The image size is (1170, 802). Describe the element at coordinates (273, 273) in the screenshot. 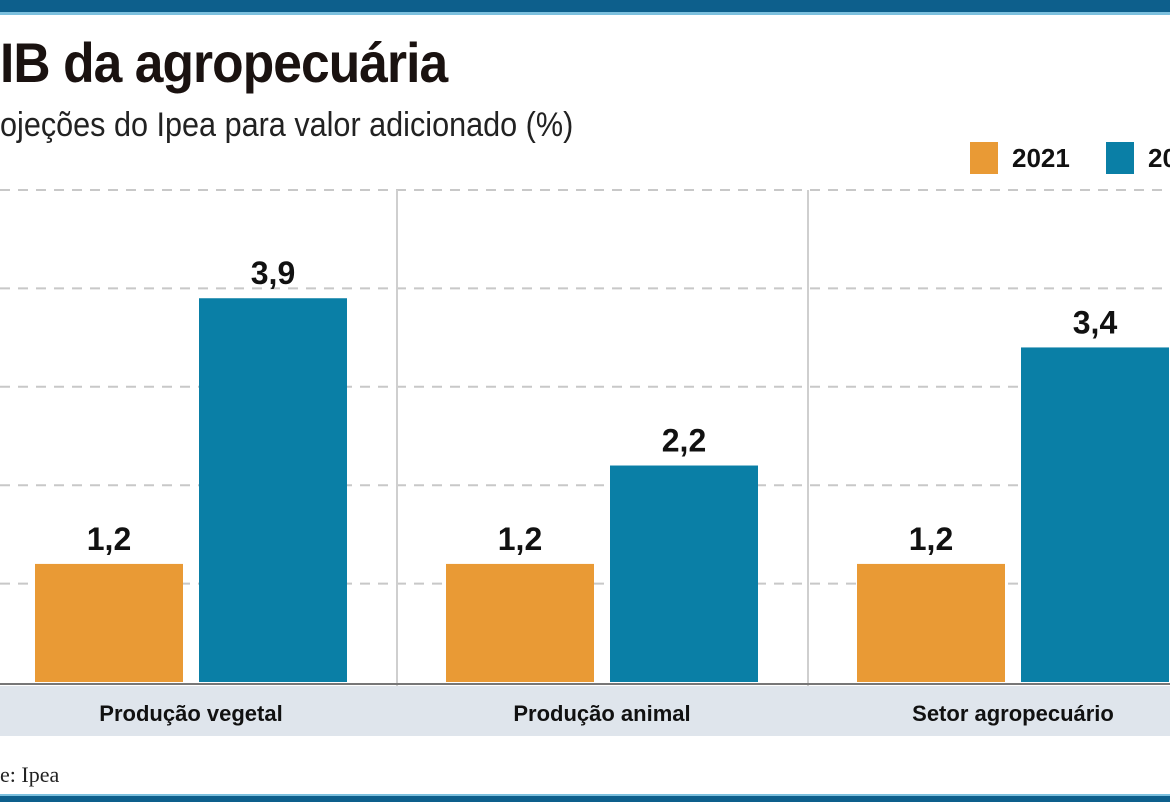

I see `data-label: 3,9` at that location.